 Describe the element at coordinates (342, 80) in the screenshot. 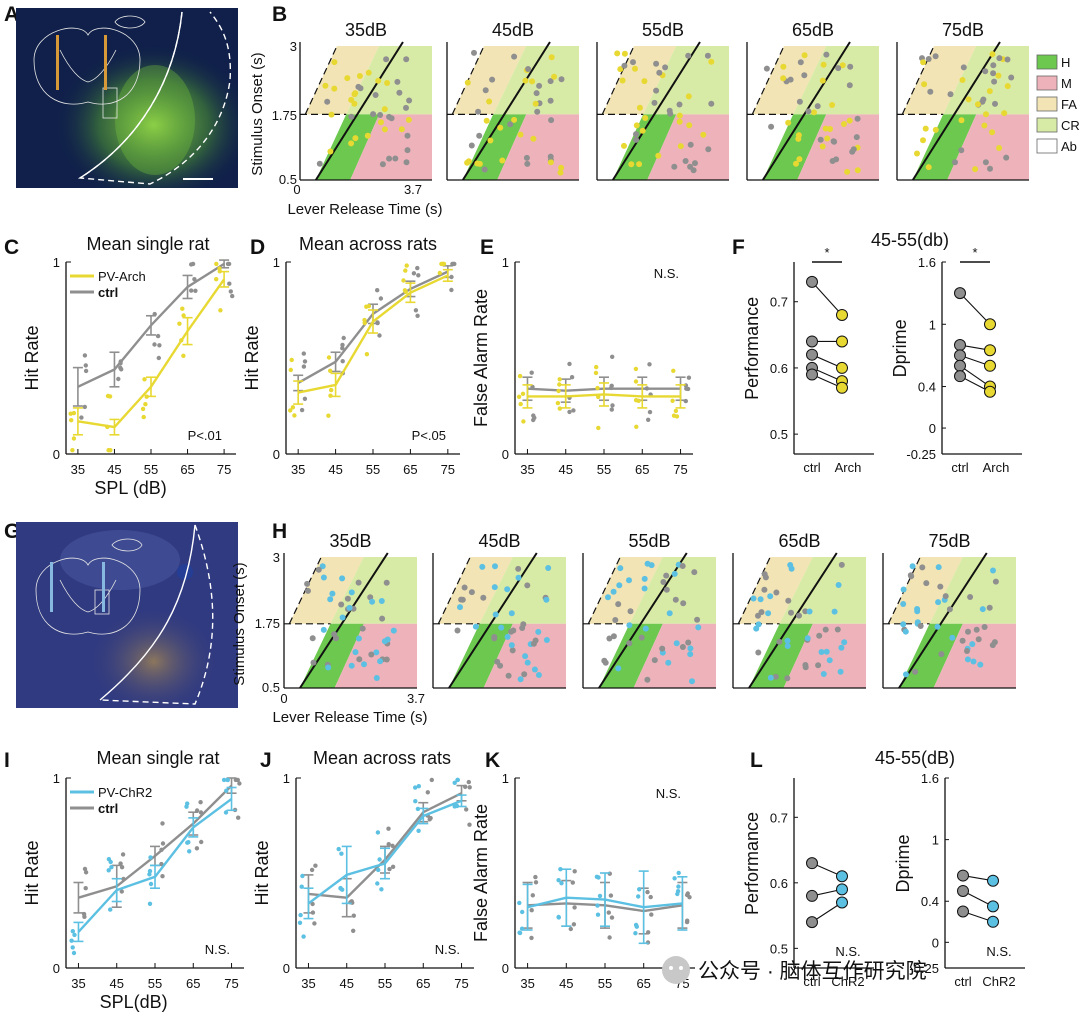

I see `false-alarm-region` at that location.